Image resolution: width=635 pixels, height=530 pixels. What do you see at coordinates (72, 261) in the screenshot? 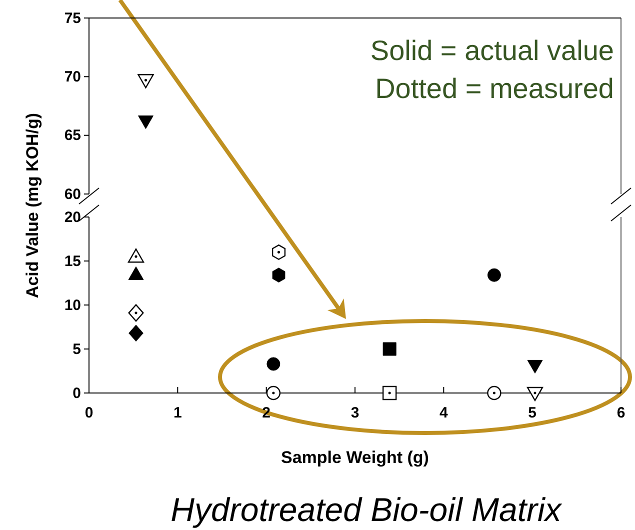
I see `y-tick-label: 15` at bounding box center [72, 261].